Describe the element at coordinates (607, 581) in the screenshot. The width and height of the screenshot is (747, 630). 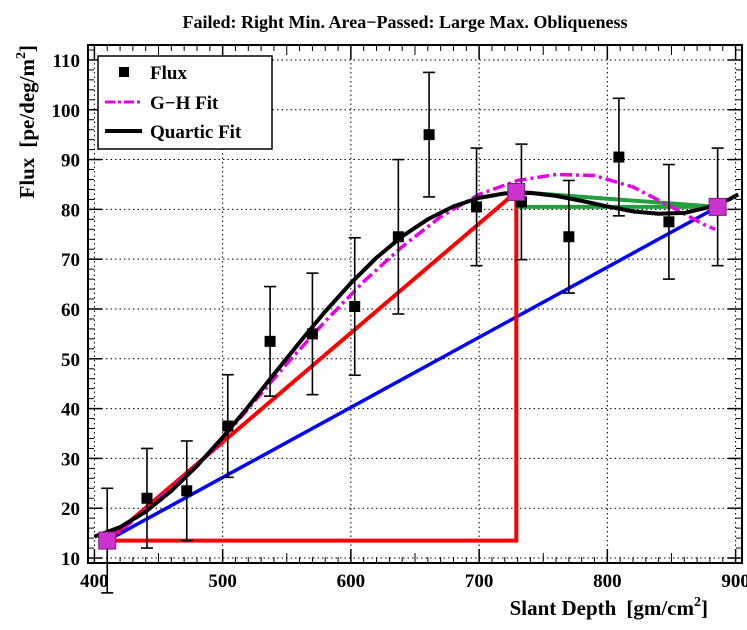
I see `x-tick-label: 800` at that location.